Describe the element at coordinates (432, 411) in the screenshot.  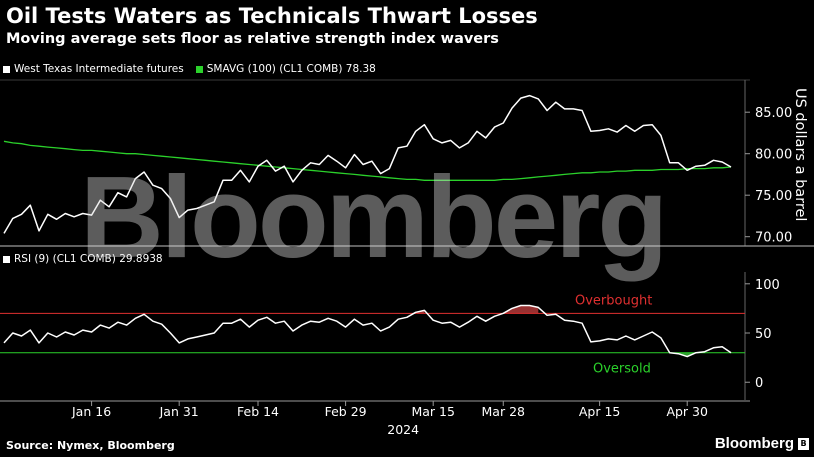
I see `x-tick-label: Mar 15` at that location.